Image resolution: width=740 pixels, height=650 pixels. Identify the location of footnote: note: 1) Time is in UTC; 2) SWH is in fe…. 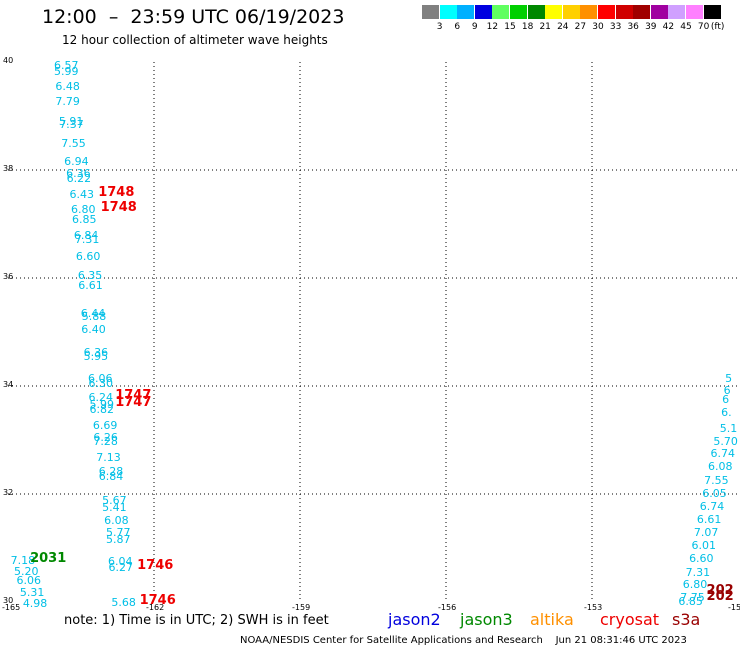
(196, 620).